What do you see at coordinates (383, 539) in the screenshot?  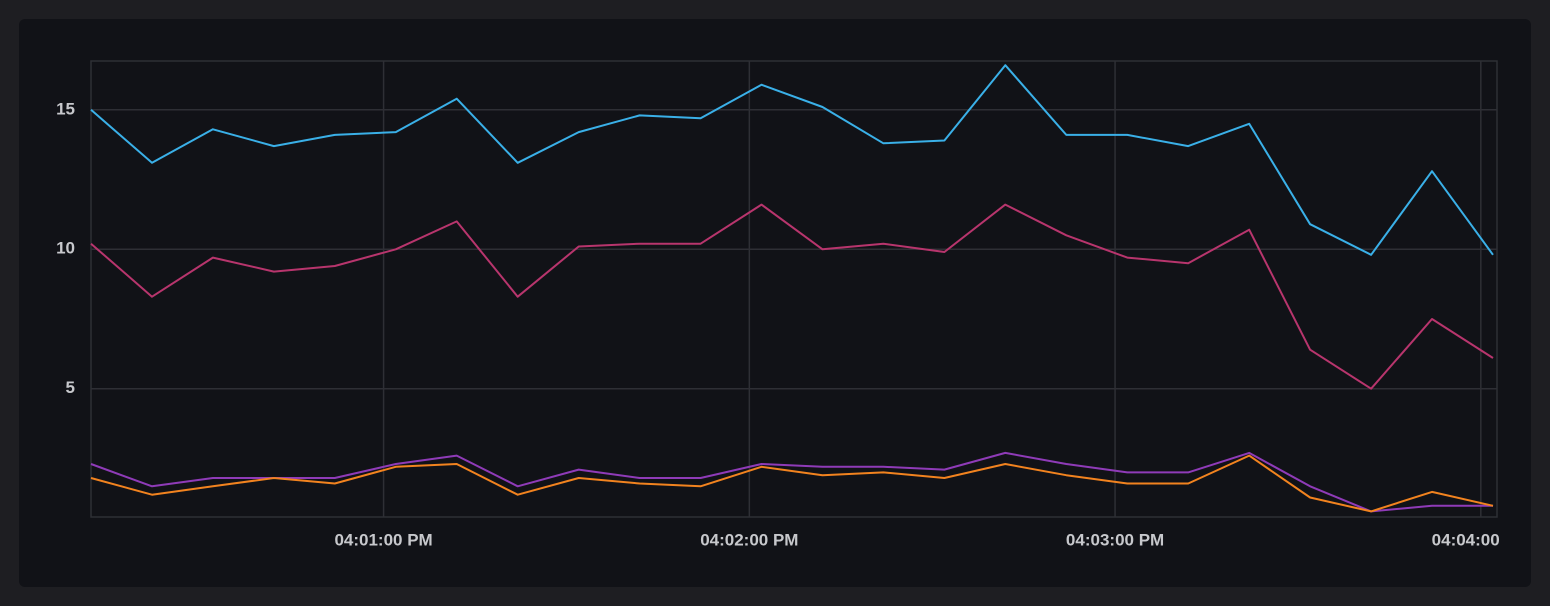 I see `x-tick-label: 04:01:00 PM` at bounding box center [383, 539].